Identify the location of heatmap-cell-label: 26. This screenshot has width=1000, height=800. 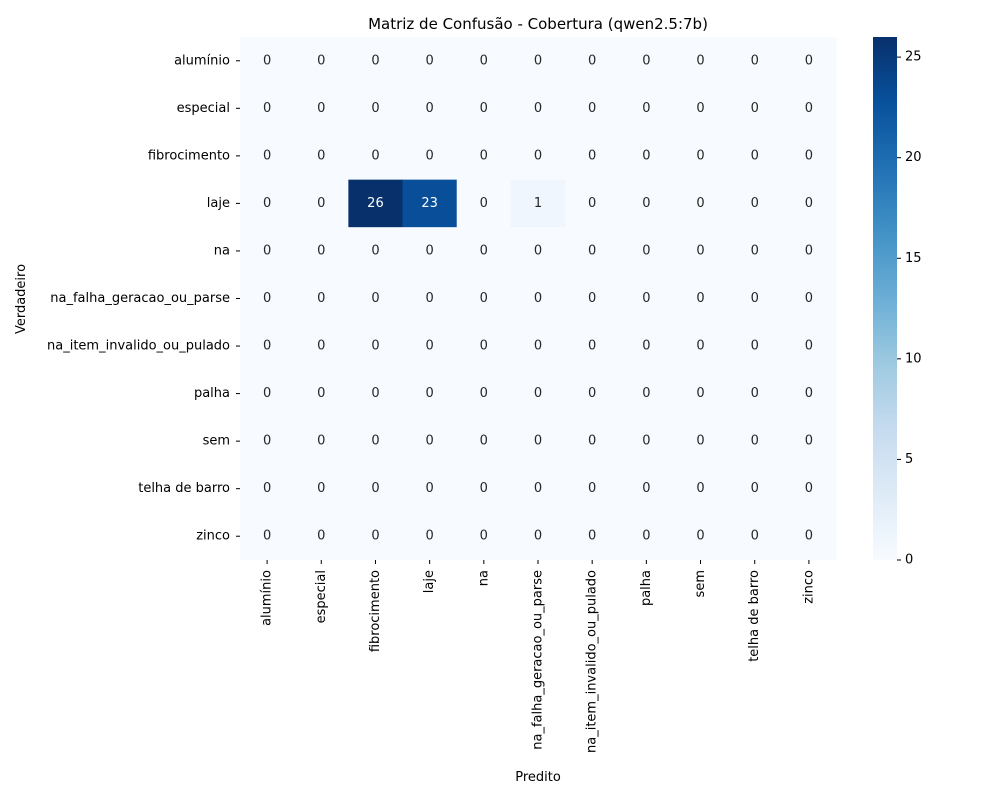
(375, 203).